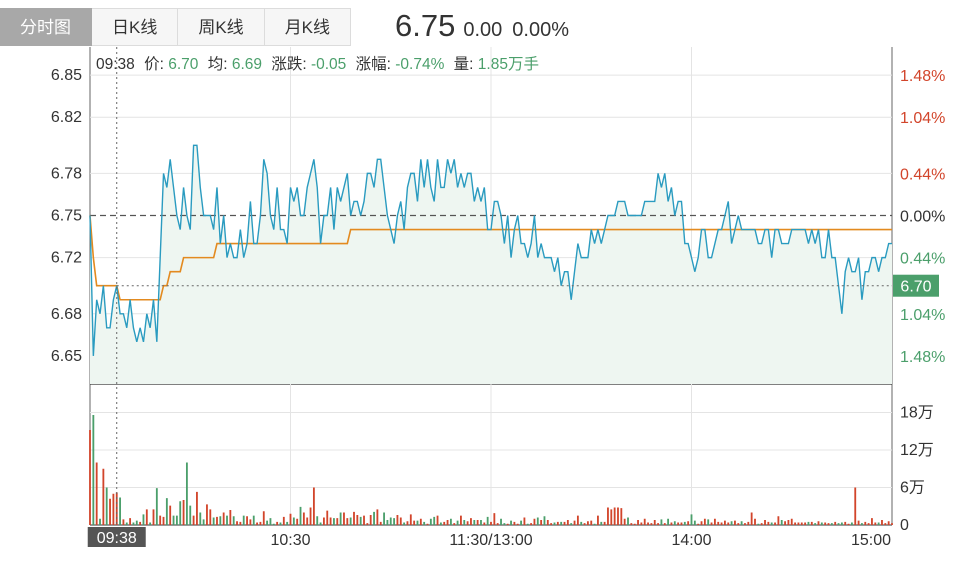  I want to click on x-tick-label: 14:00, so click(691, 540).